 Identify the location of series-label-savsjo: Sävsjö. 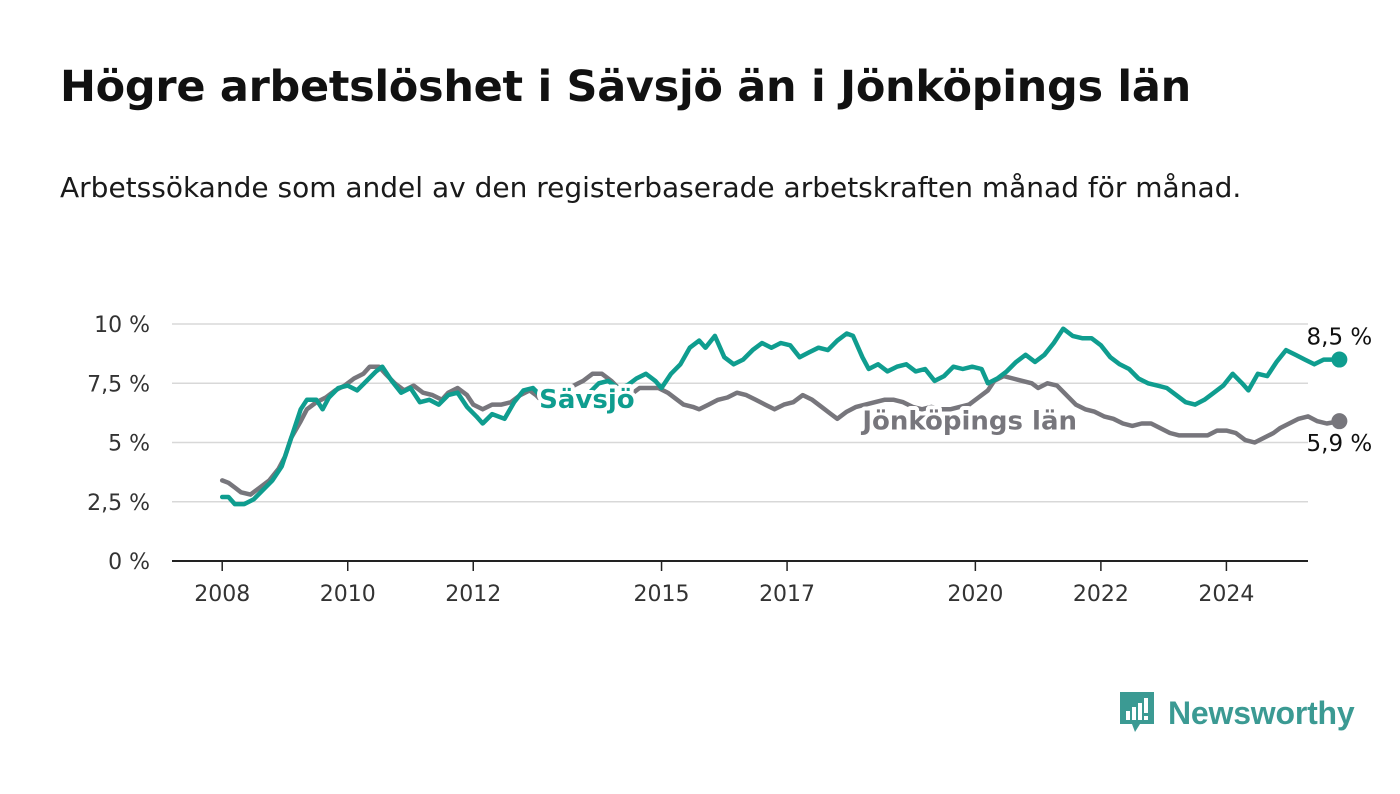
(586, 400).